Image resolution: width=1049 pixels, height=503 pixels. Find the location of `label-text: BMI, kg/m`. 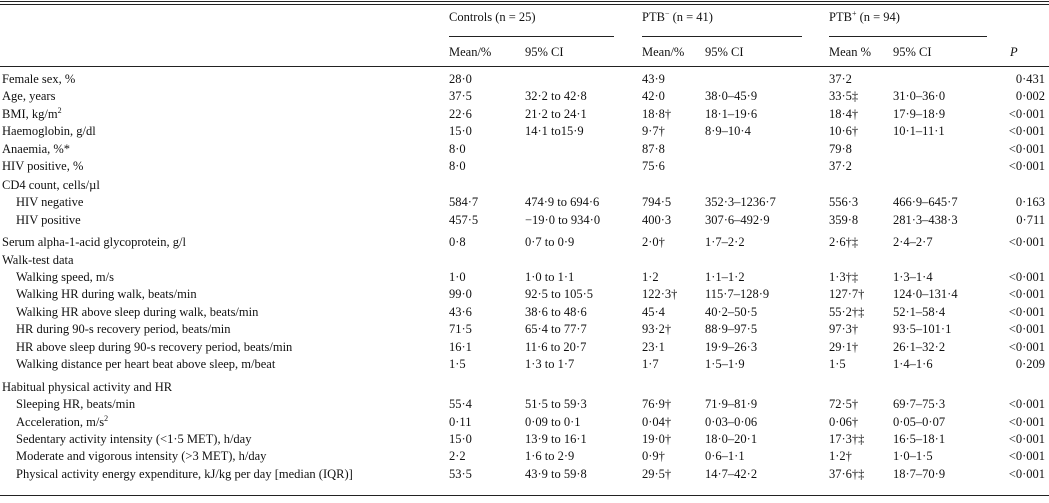

label-text: BMI, kg/m is located at coordinates (30, 113).